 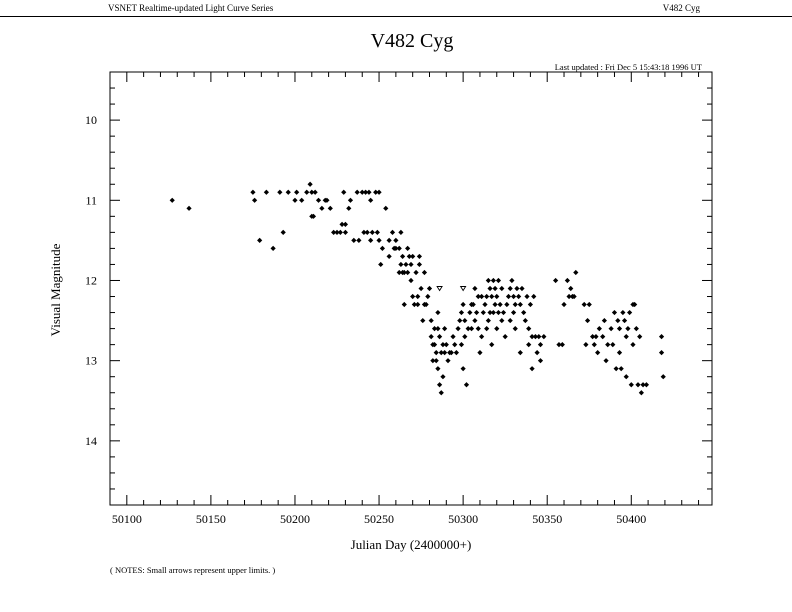 What do you see at coordinates (411, 544) in the screenshot?
I see `x-axis-label: Julian Day (2400000+)` at bounding box center [411, 544].